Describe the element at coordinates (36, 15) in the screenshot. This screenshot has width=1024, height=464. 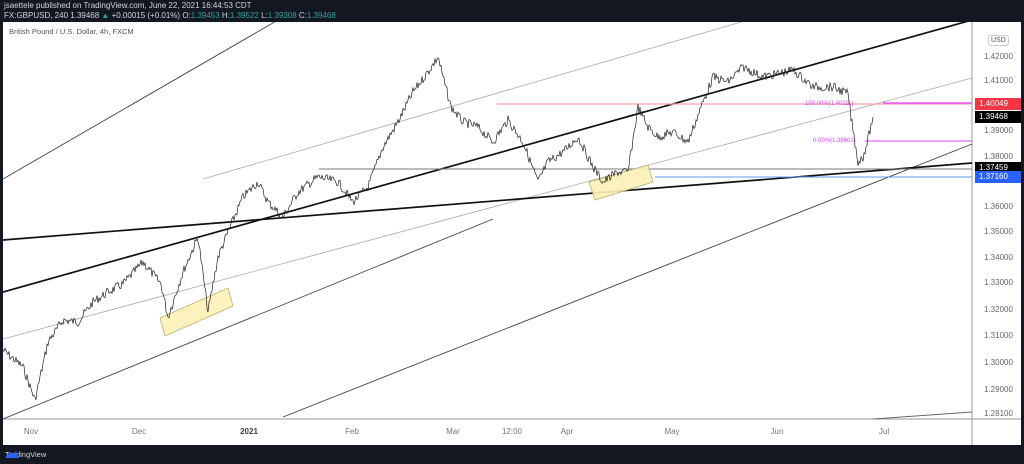
I see `symbol-name: FX:GBPUSD, 240` at that location.